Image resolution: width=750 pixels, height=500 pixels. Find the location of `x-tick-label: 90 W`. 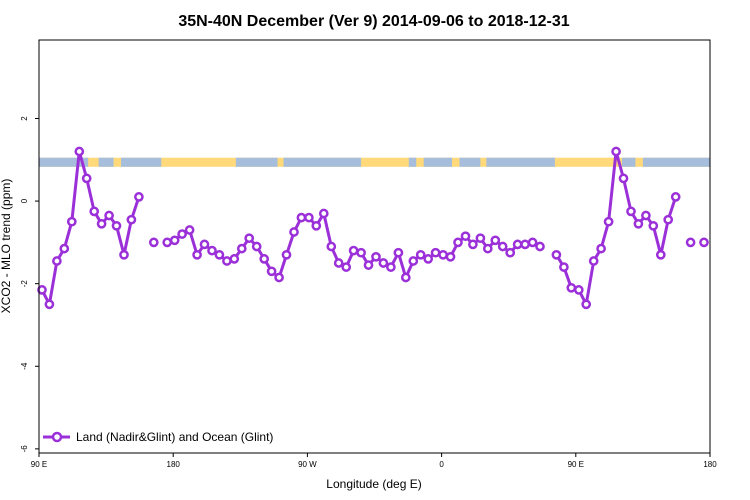

x-tick-label: 90 W is located at coordinates (307, 464).